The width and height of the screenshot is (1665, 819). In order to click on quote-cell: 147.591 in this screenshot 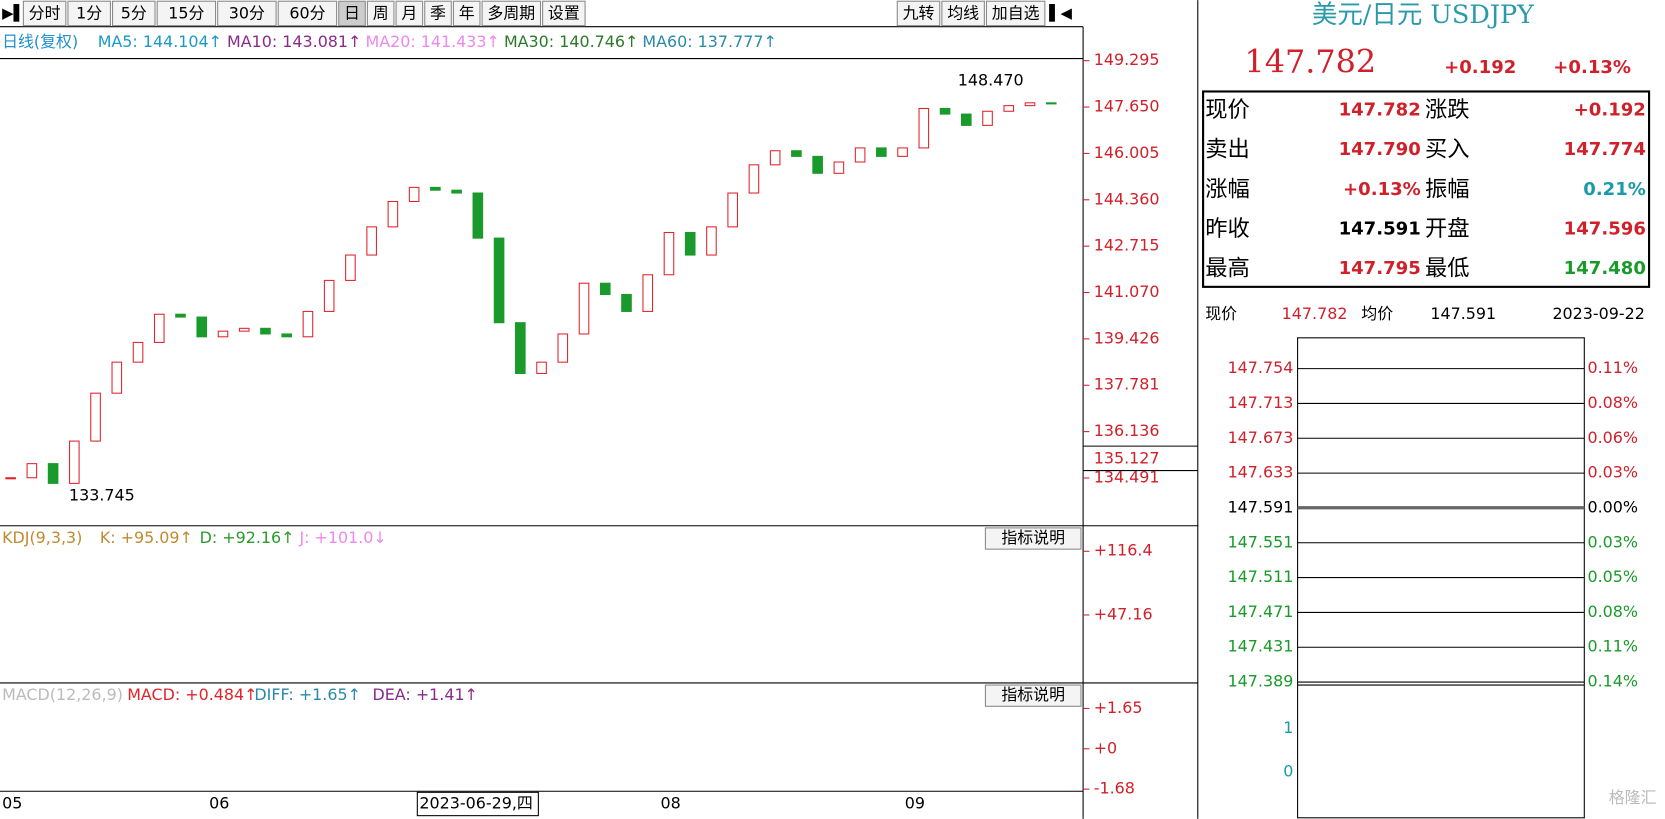, I will do `click(1380, 228)`.